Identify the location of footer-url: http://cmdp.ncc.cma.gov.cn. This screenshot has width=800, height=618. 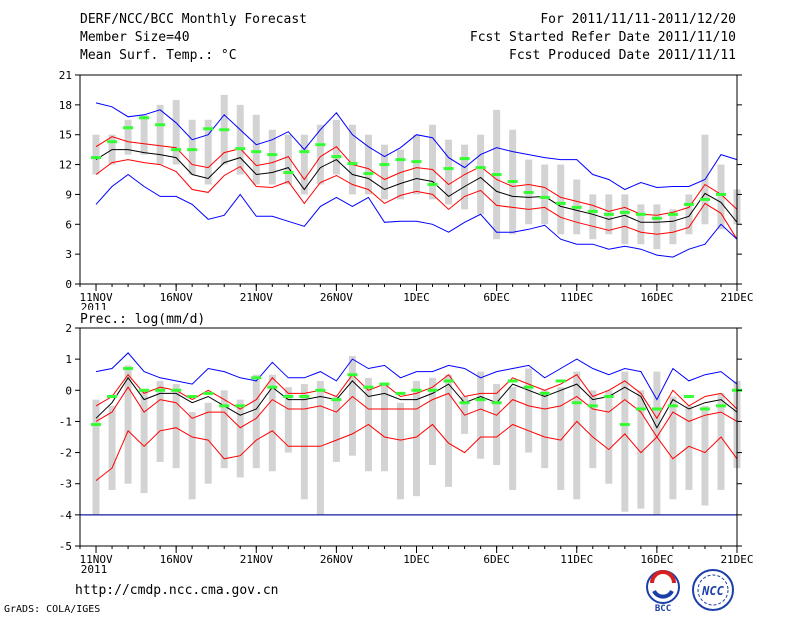
(177, 590).